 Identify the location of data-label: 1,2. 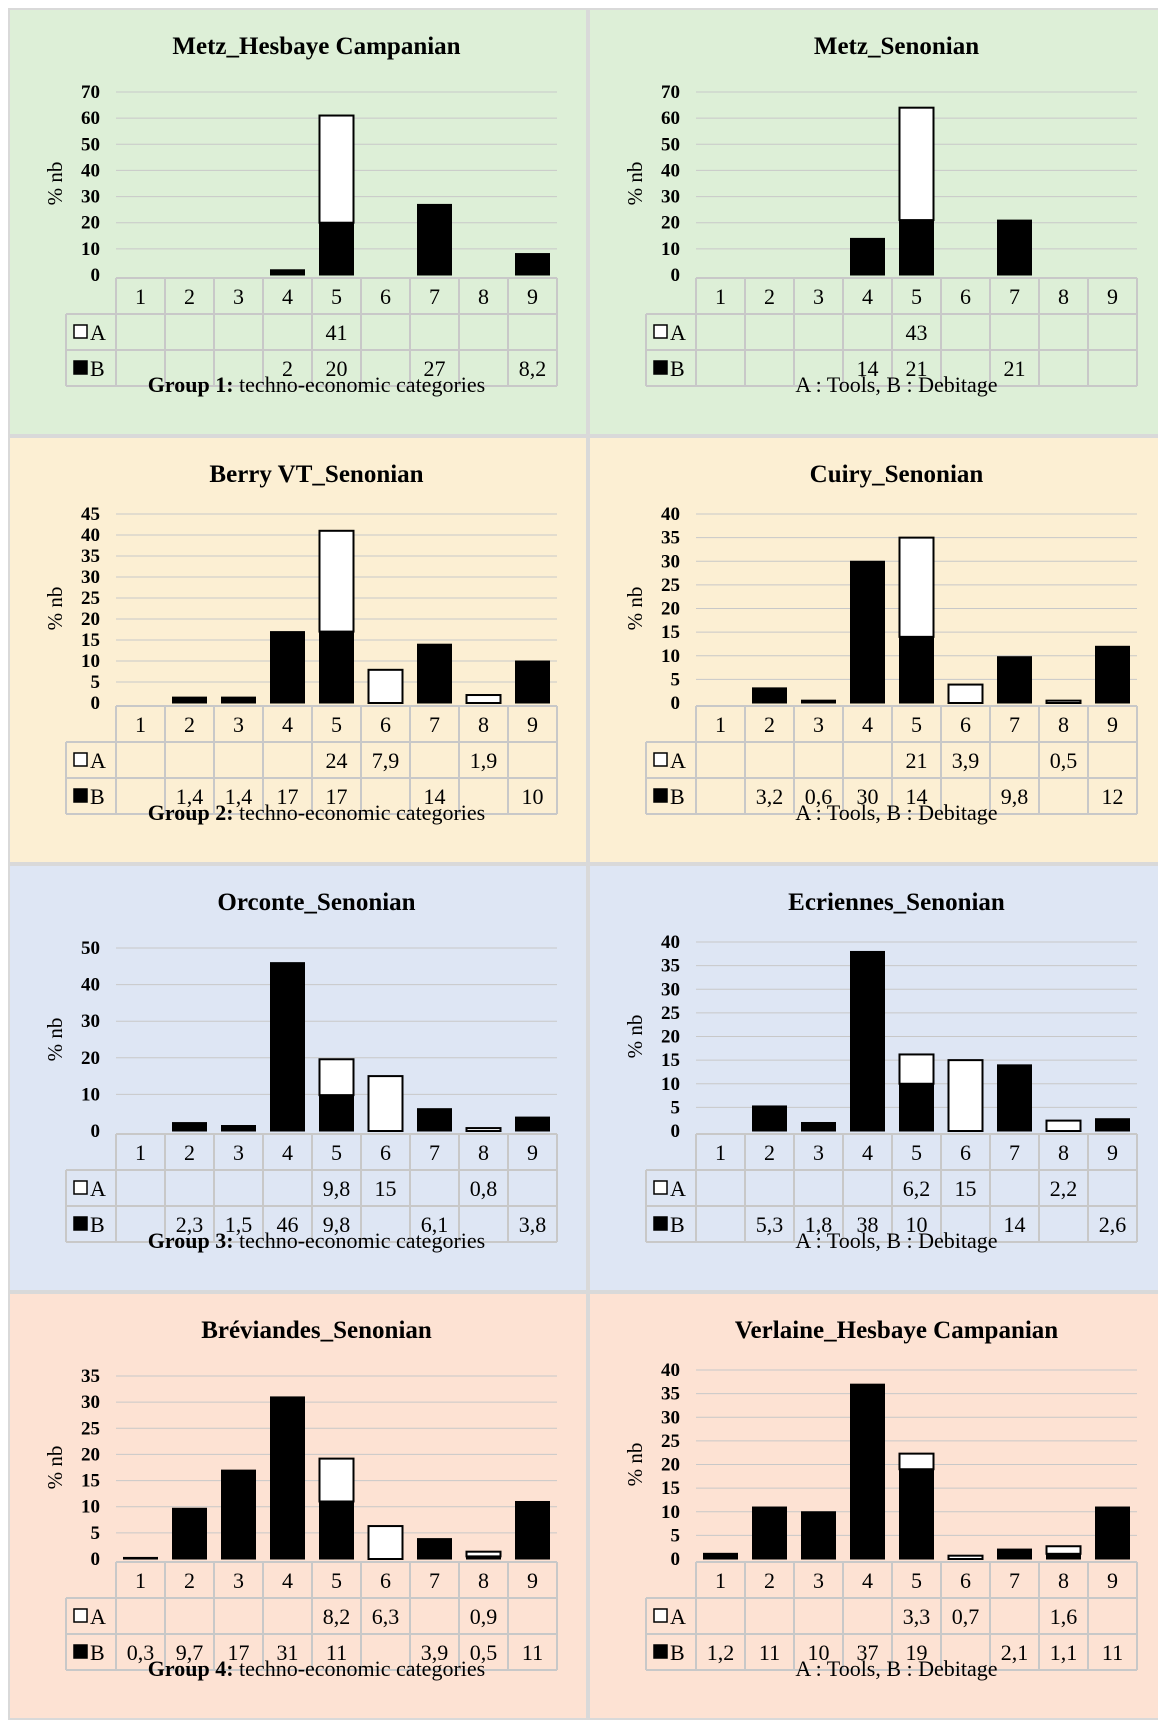
(721, 1652).